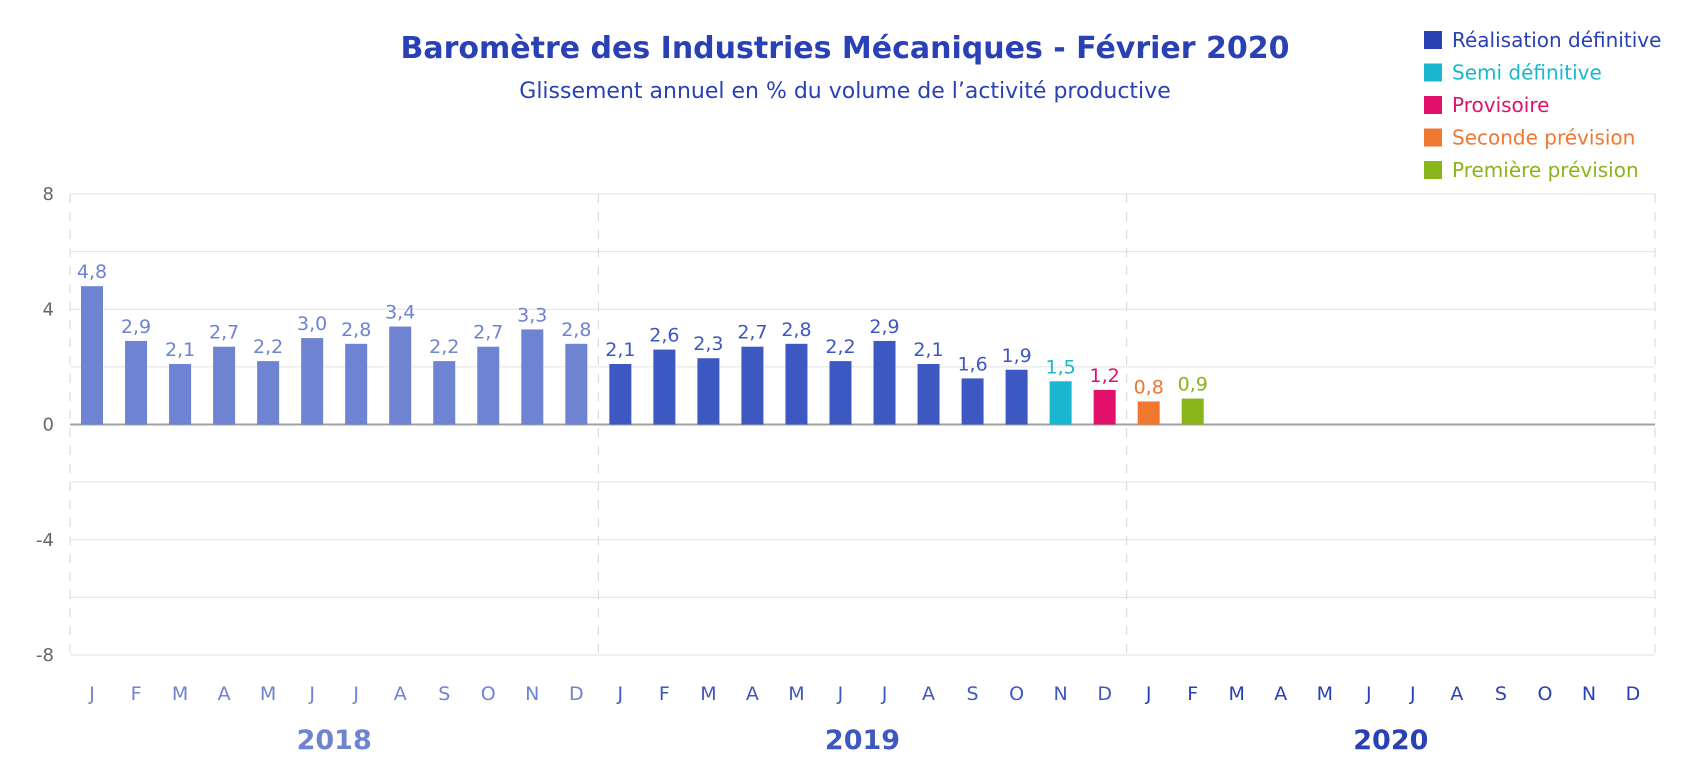 The width and height of the screenshot is (1701, 765). What do you see at coordinates (1543, 138) in the screenshot?
I see `legend-label: Seconde prévision` at bounding box center [1543, 138].